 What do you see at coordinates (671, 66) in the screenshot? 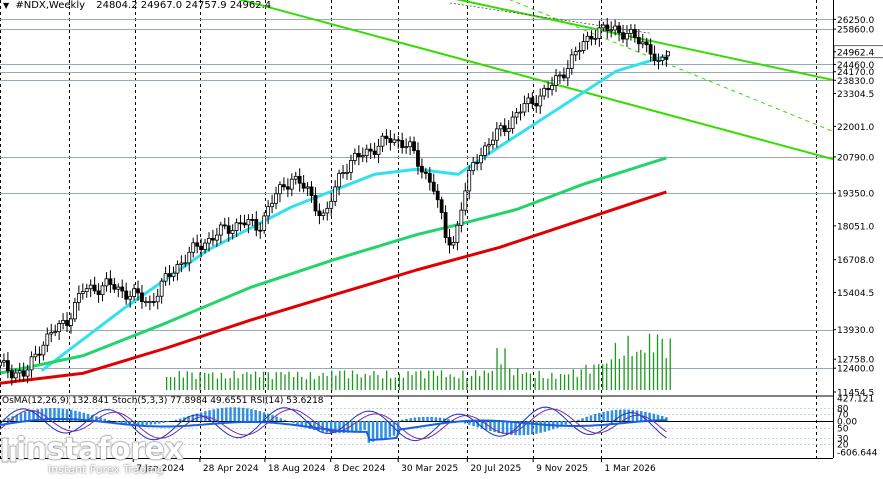
I see `channel-middle-line` at bounding box center [671, 66].